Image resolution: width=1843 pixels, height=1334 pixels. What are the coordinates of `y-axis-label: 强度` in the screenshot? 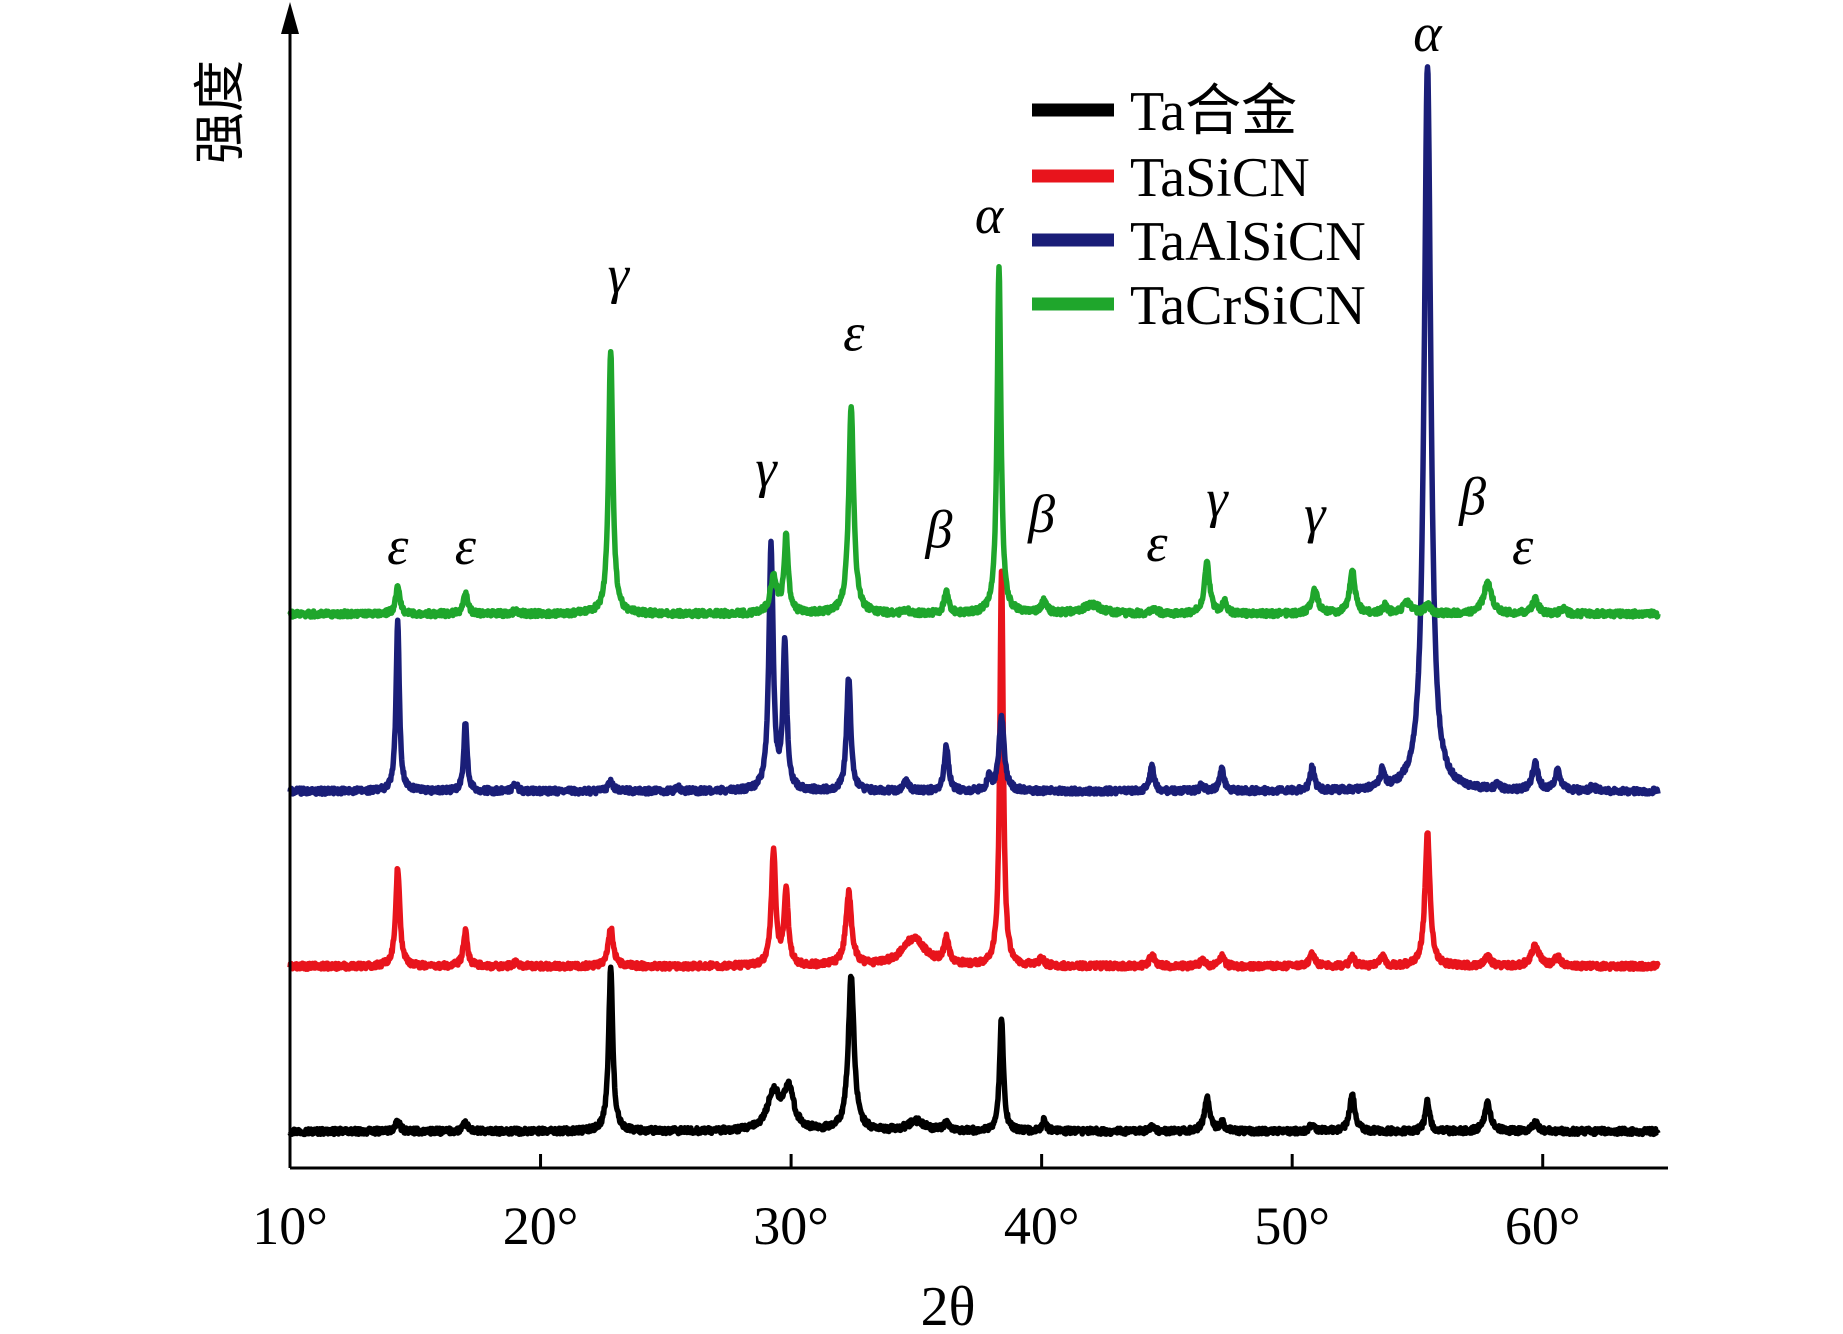 It's located at (221, 112).